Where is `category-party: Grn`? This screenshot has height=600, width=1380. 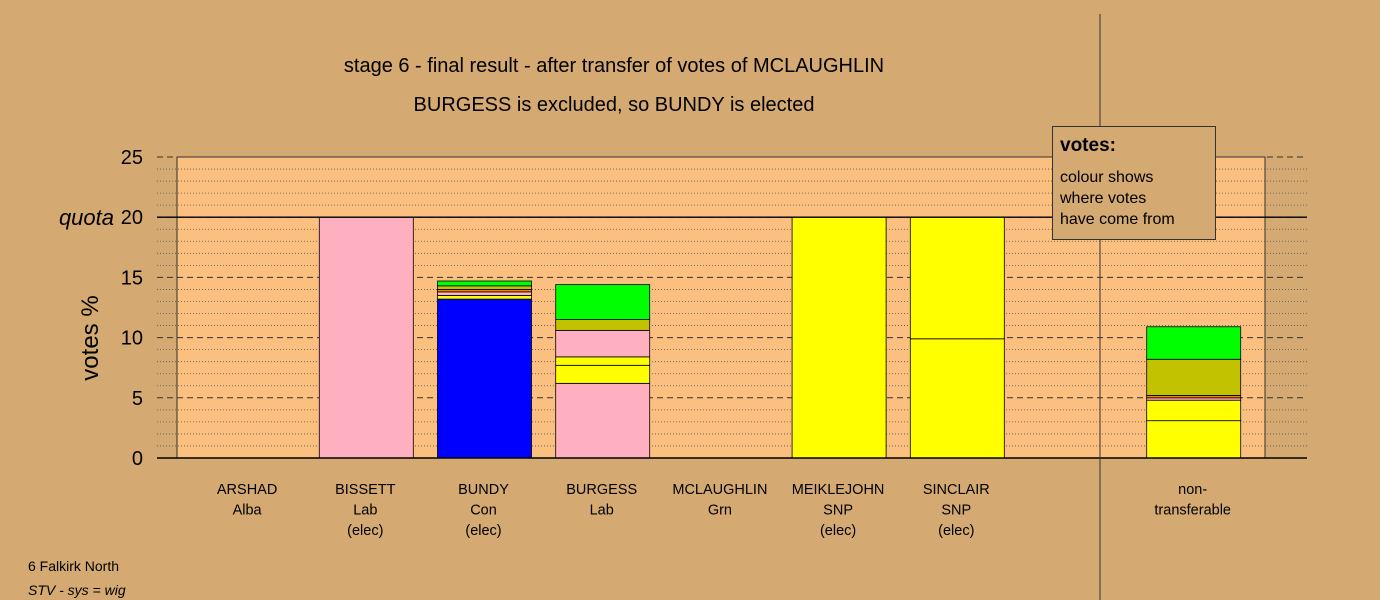
category-party: Grn is located at coordinates (720, 511).